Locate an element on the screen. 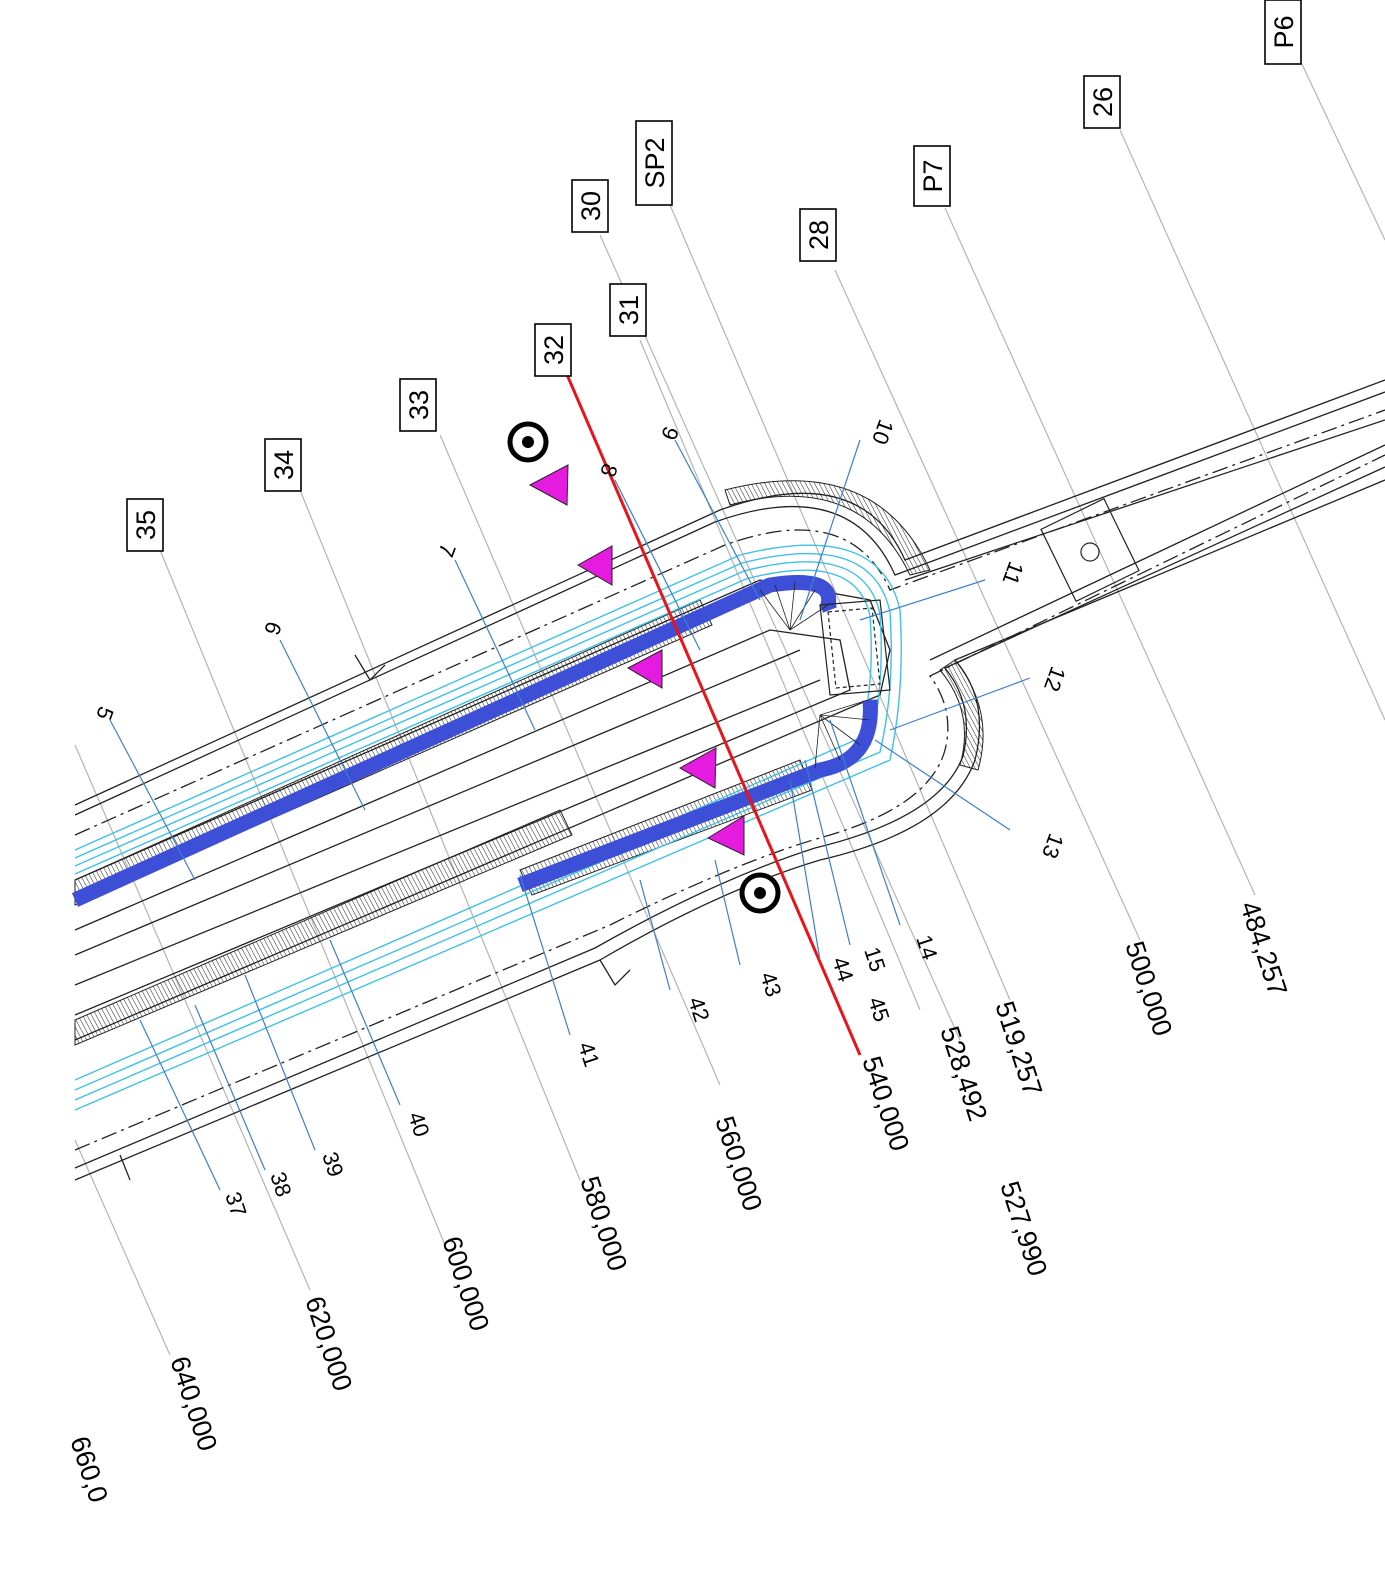 The width and height of the screenshot is (1385, 1591). chainage-label: 560,000 is located at coordinates (738, 1164).